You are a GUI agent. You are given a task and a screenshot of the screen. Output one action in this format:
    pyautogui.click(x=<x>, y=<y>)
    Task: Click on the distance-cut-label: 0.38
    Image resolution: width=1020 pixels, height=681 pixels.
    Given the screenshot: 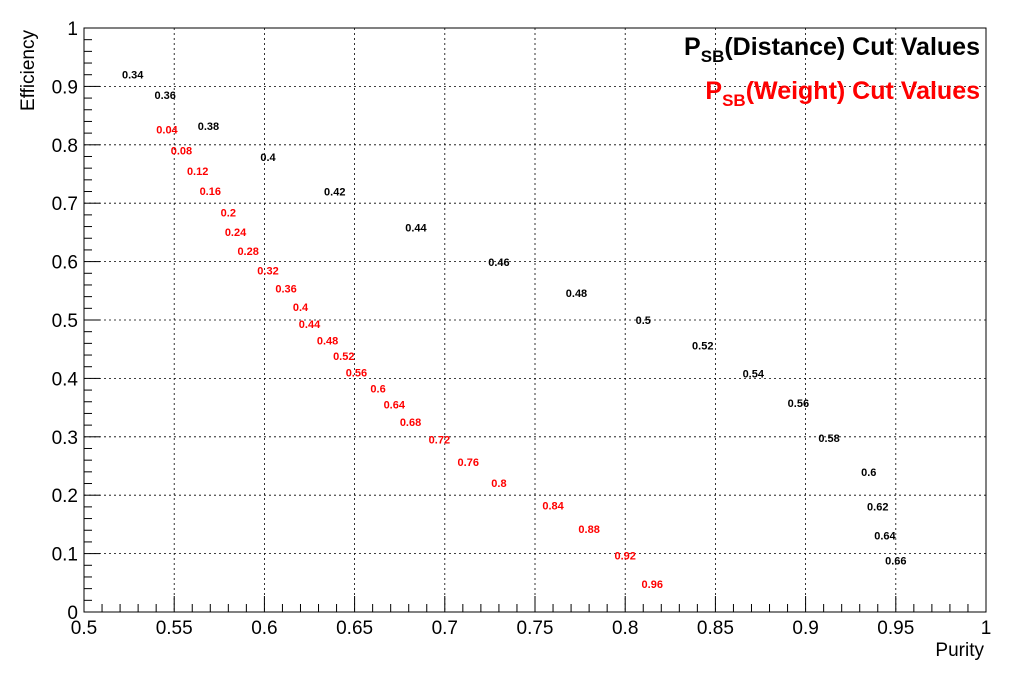 What is the action you would take?
    pyautogui.click(x=208, y=127)
    